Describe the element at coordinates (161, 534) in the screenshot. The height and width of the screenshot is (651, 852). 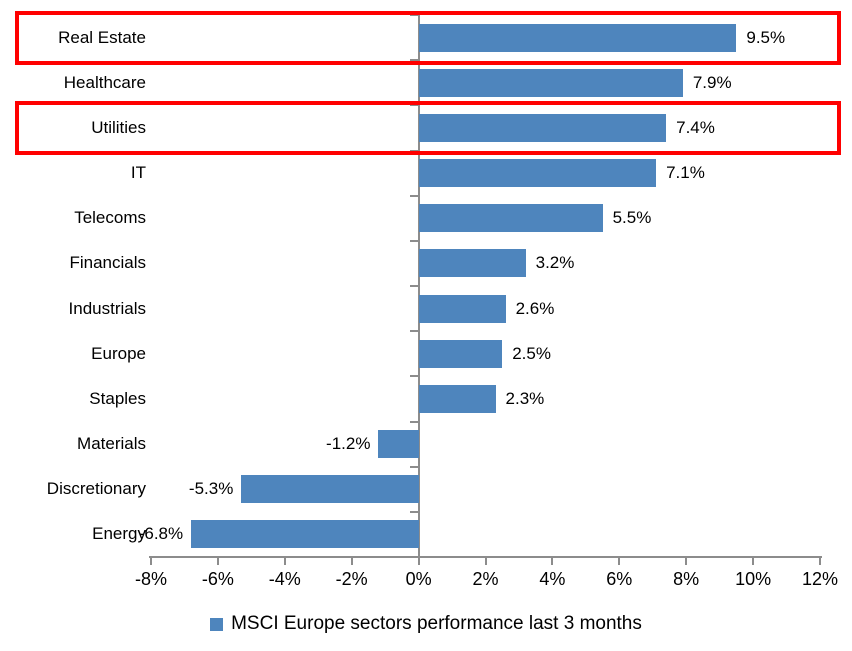
I see `value-label: -6.8%` at that location.